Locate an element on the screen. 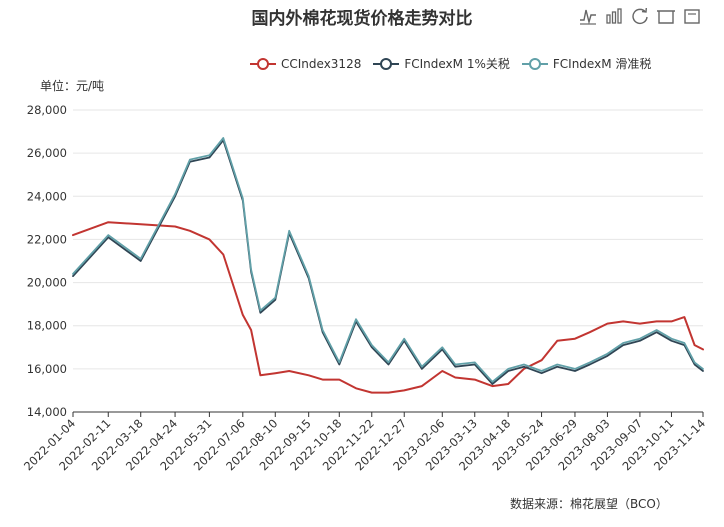 This screenshot has height=527, width=724. legend-symbol-series1 is located at coordinates (263, 63).